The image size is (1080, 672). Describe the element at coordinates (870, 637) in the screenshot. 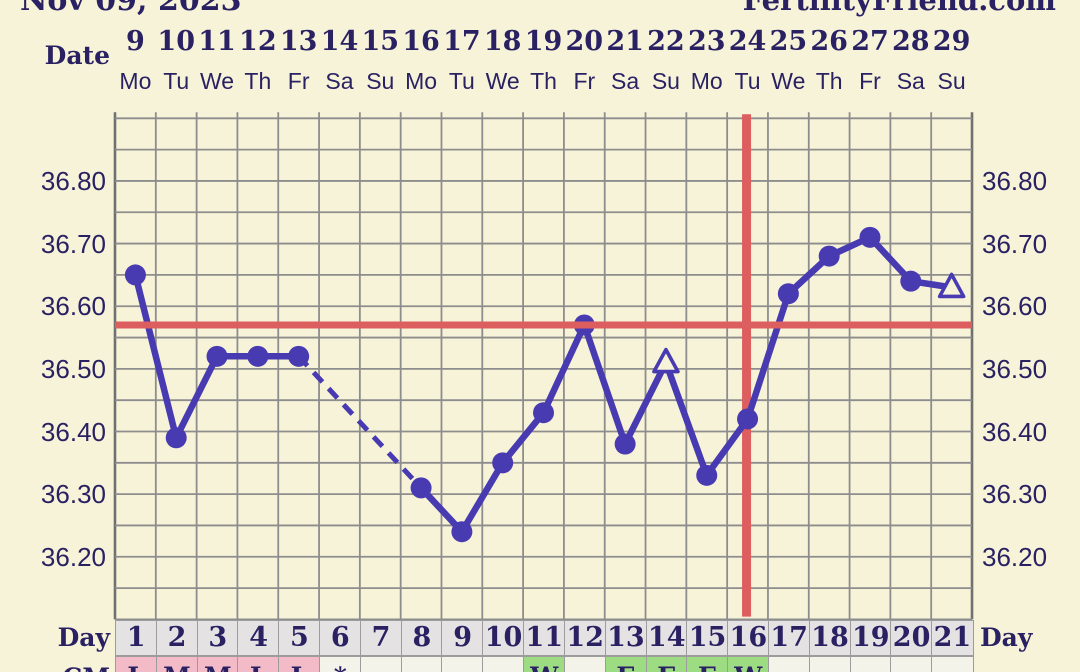

I see `day-cell: 19` at that location.